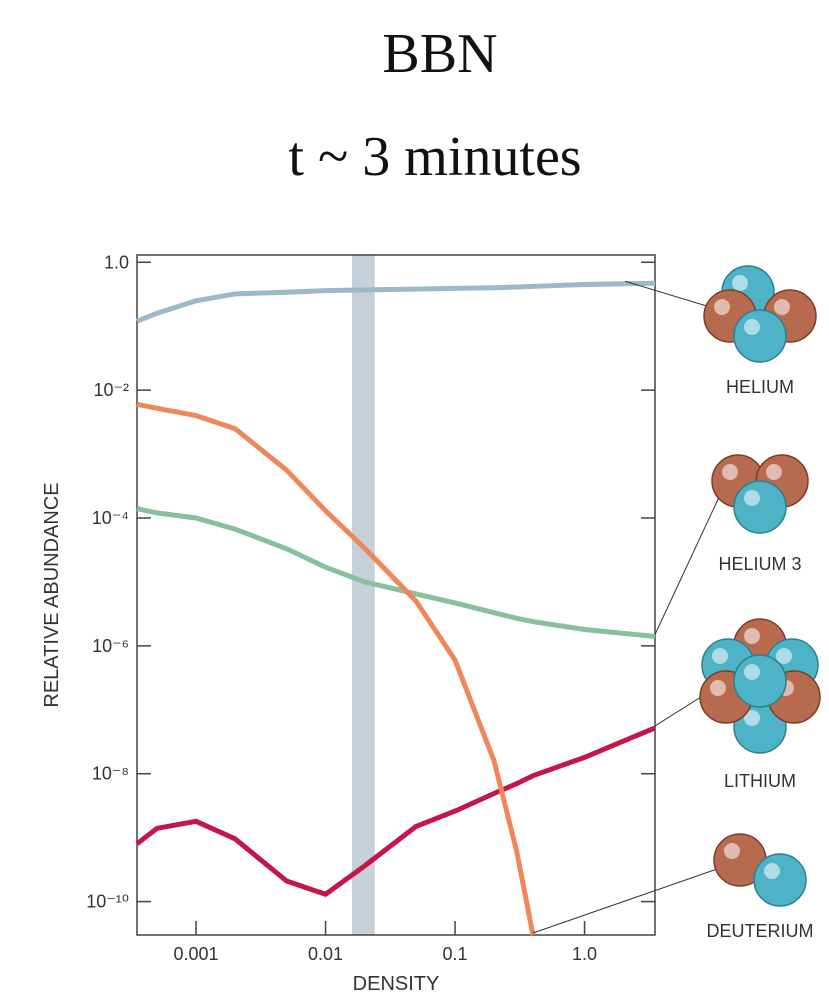 The image size is (829, 995). What do you see at coordinates (110, 646) in the screenshot?
I see `y-tick-label: 10⁻⁶` at bounding box center [110, 646].